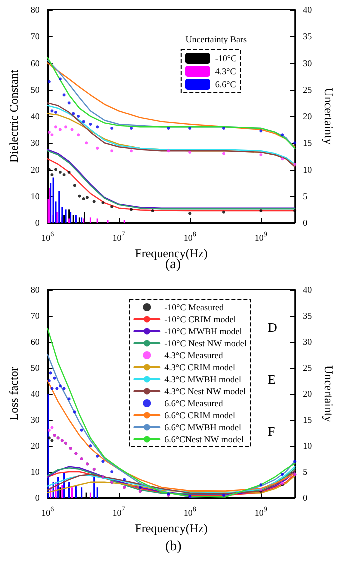 The image size is (343, 564). I want to click on legend-label: 6.6°C CRIM model, so click(200, 415).